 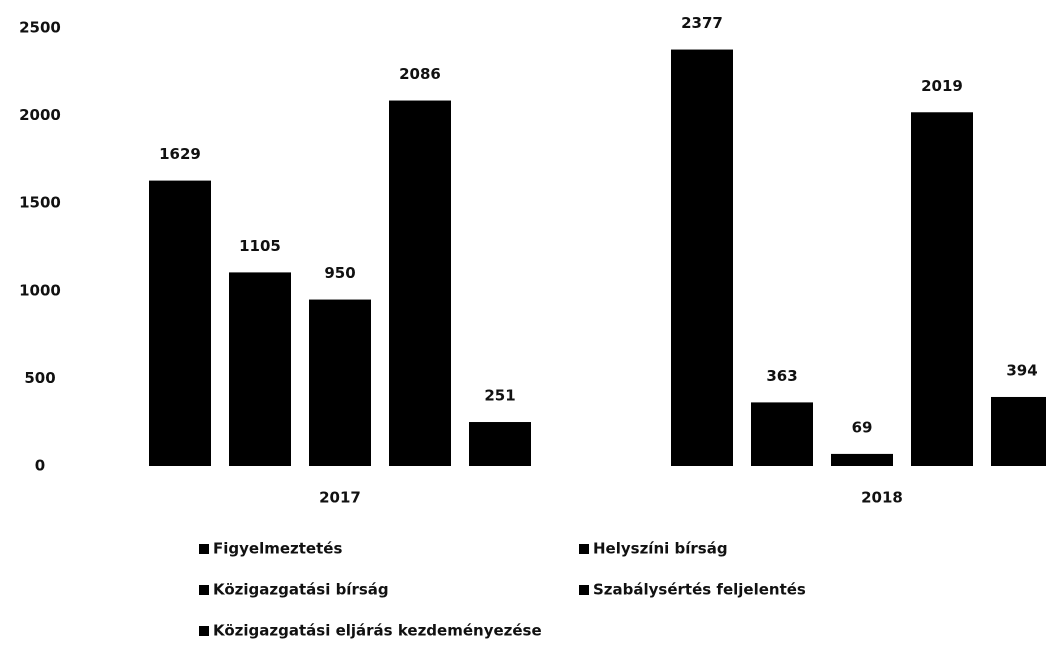 What do you see at coordinates (781, 376) in the screenshot?
I see `data-label: 363` at bounding box center [781, 376].